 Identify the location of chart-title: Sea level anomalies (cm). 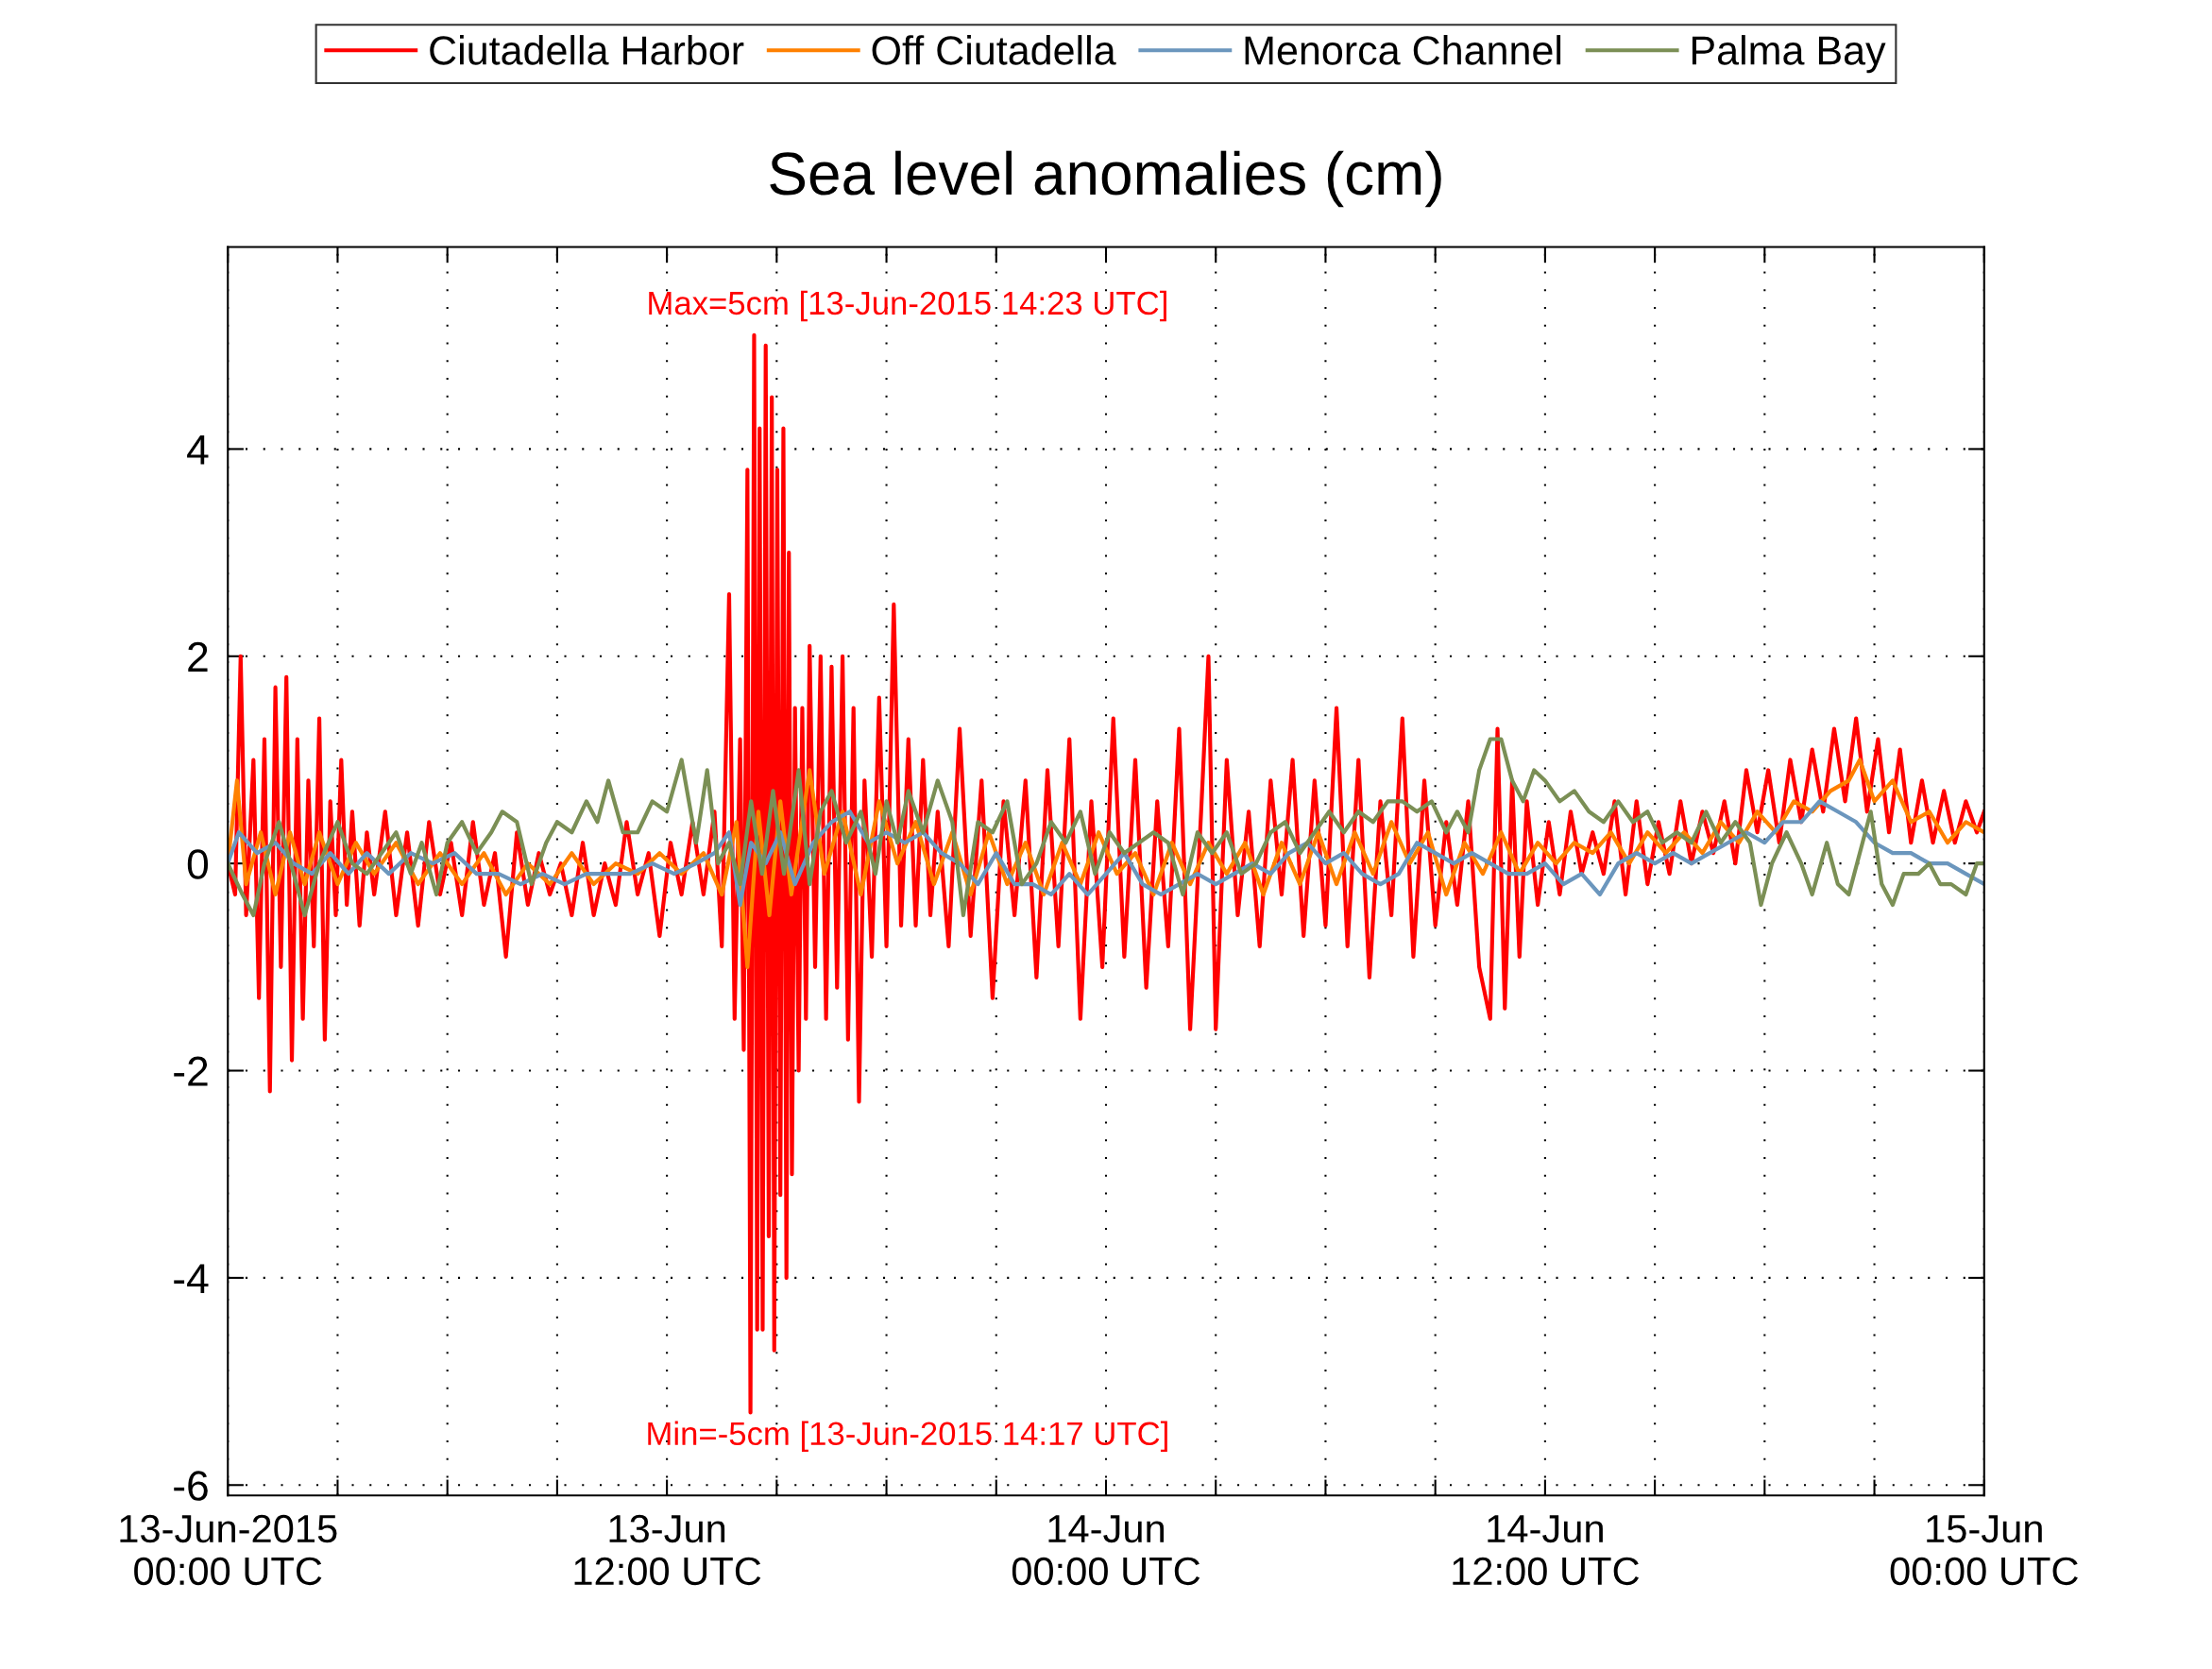
(1105, 179).